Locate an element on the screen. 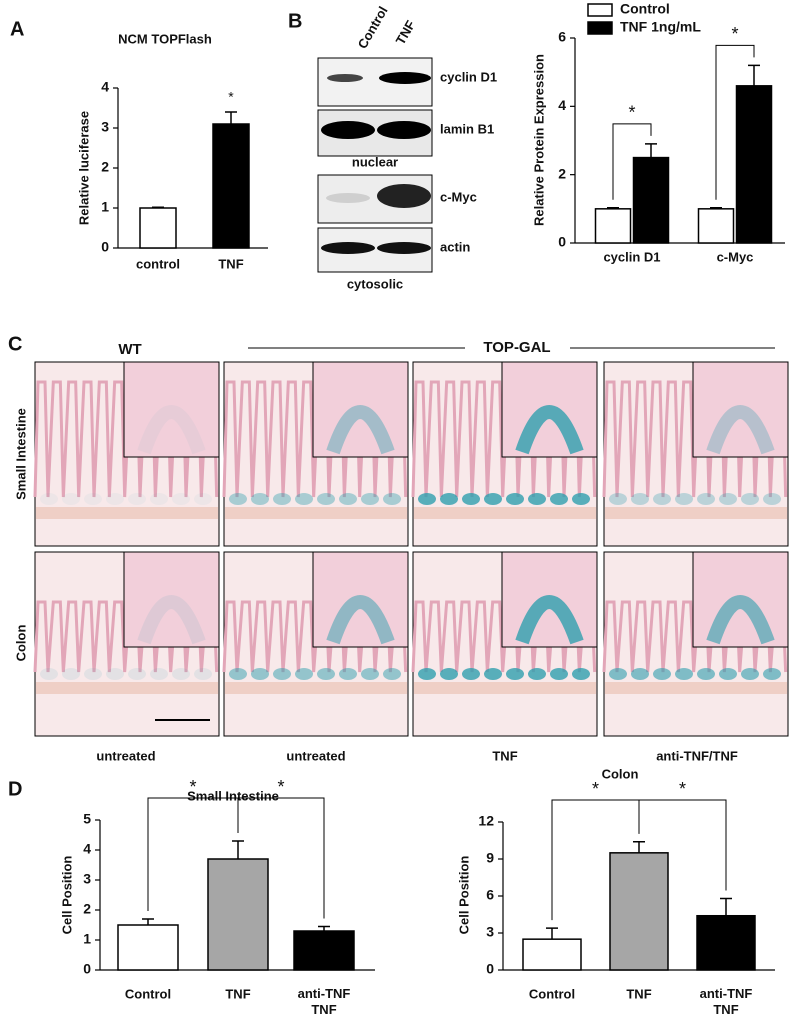  blot-row: actin is located at coordinates (455, 246).